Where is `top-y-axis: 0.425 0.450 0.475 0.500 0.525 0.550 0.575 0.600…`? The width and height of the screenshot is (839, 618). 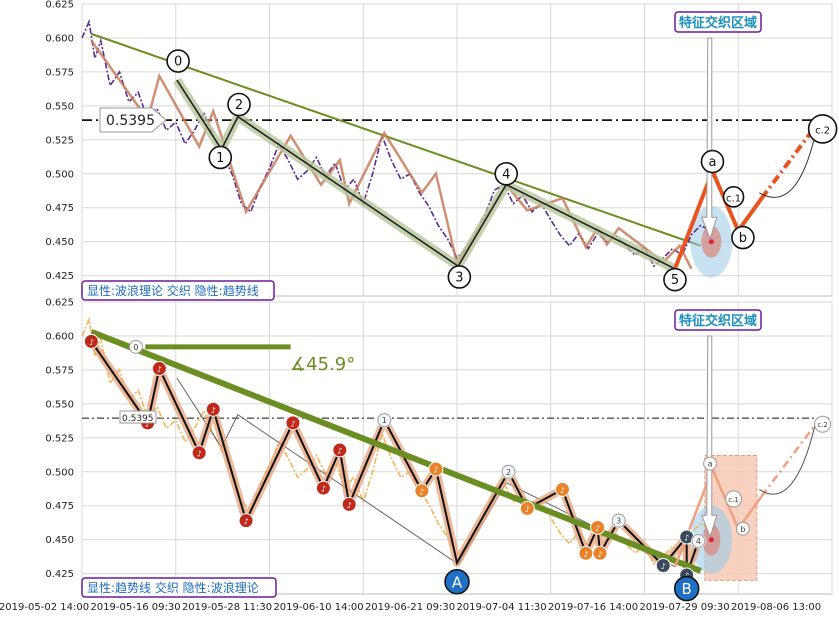
top-y-axis: 0.425 0.450 0.475 0.500 0.525 0.550 0.575 0.600… is located at coordinates (59, 141).